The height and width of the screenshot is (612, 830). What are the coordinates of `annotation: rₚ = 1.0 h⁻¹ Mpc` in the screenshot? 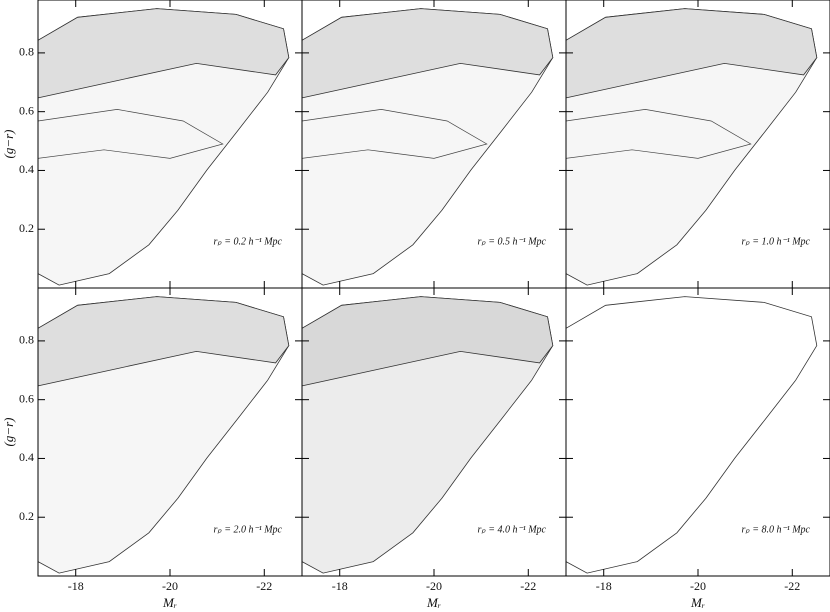 It's located at (776, 241).